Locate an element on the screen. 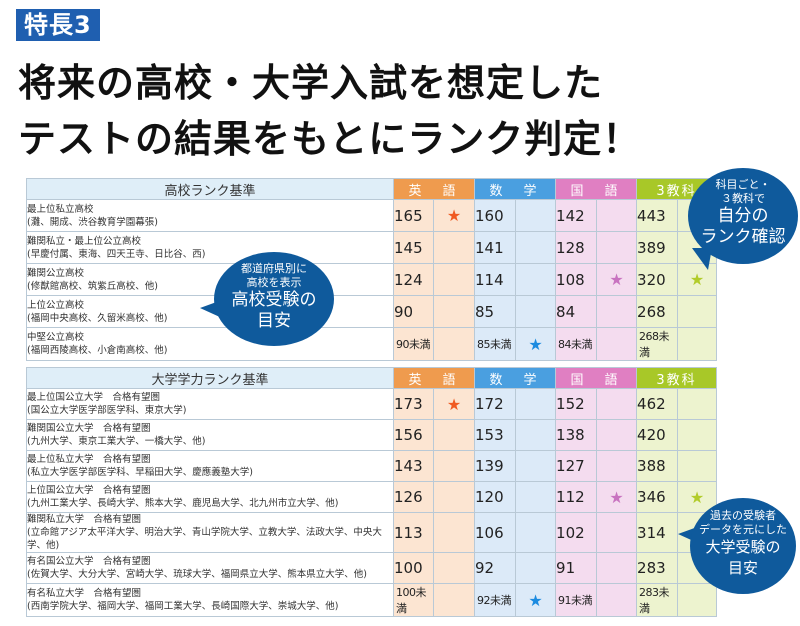  score-ja: 84 is located at coordinates (576, 311).